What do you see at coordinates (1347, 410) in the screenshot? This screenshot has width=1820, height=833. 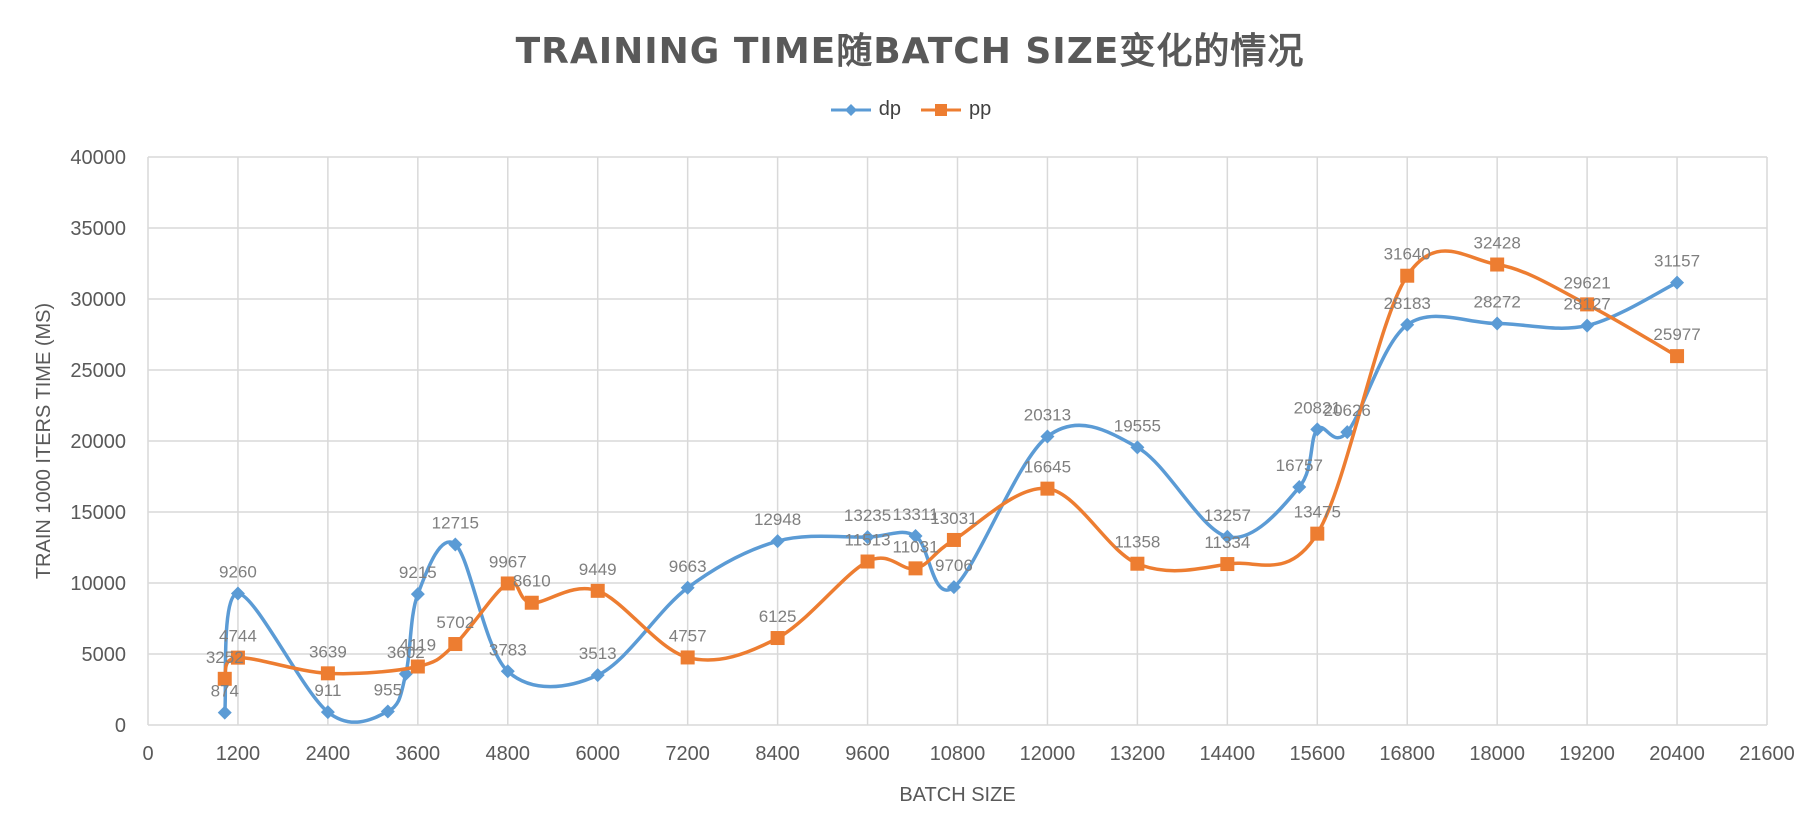 I see `data-label-dp: 20626` at bounding box center [1347, 410].